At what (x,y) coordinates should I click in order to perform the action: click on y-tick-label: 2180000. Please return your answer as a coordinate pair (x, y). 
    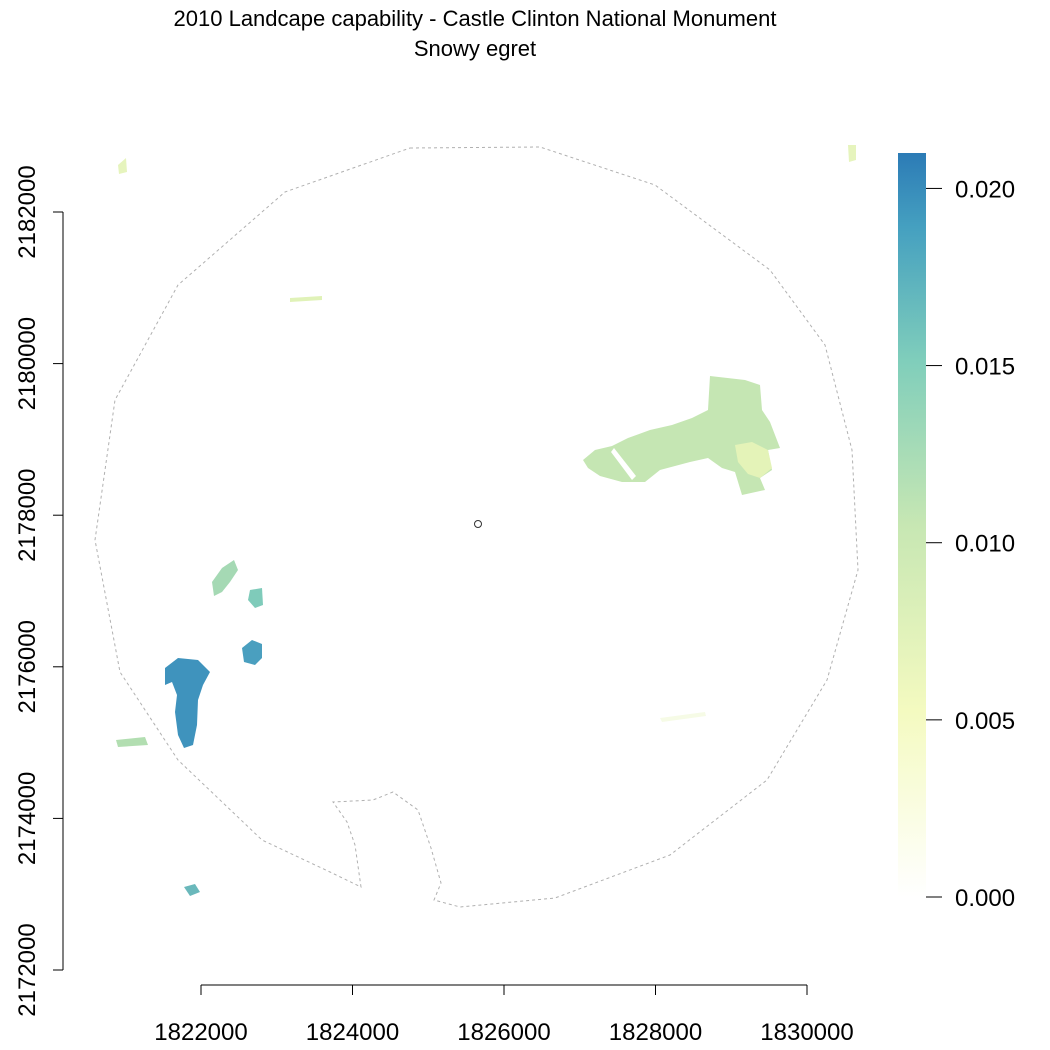
    Looking at the image, I should click on (27, 363).